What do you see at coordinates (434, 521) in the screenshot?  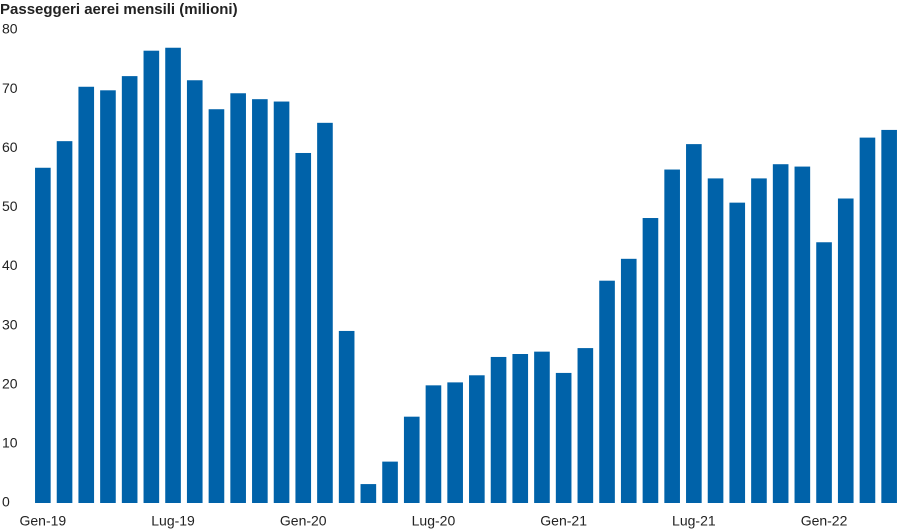 I see `x-tick-label: Lug-20` at bounding box center [434, 521].